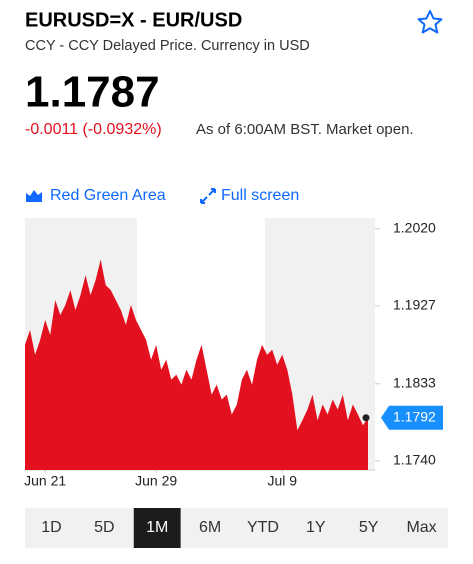  What do you see at coordinates (414, 227) in the screenshot?
I see `y-tick-label: 1.2020` at bounding box center [414, 227].